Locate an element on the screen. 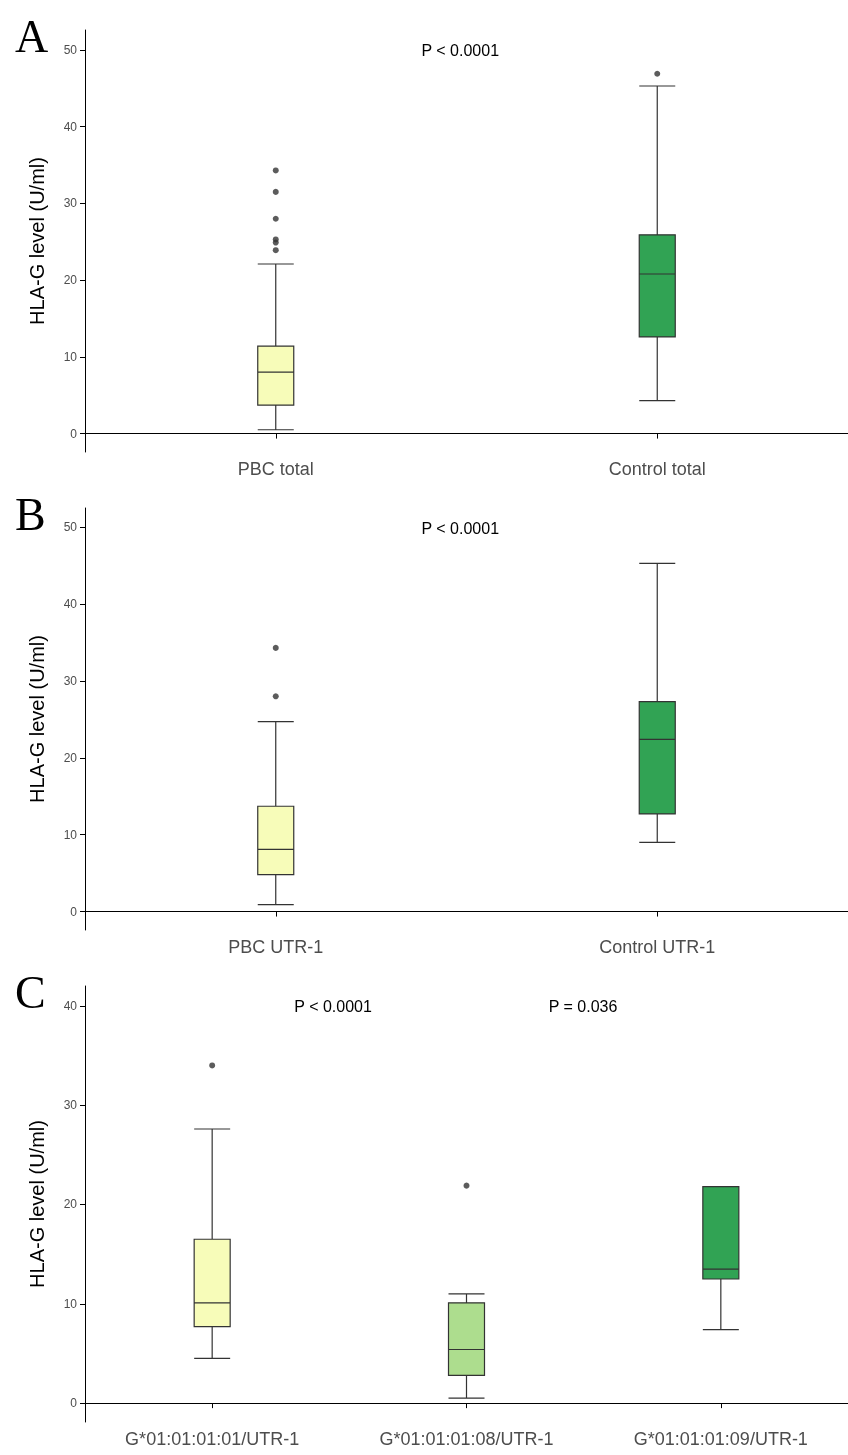  annotation: P = 0.036 is located at coordinates (583, 1006).